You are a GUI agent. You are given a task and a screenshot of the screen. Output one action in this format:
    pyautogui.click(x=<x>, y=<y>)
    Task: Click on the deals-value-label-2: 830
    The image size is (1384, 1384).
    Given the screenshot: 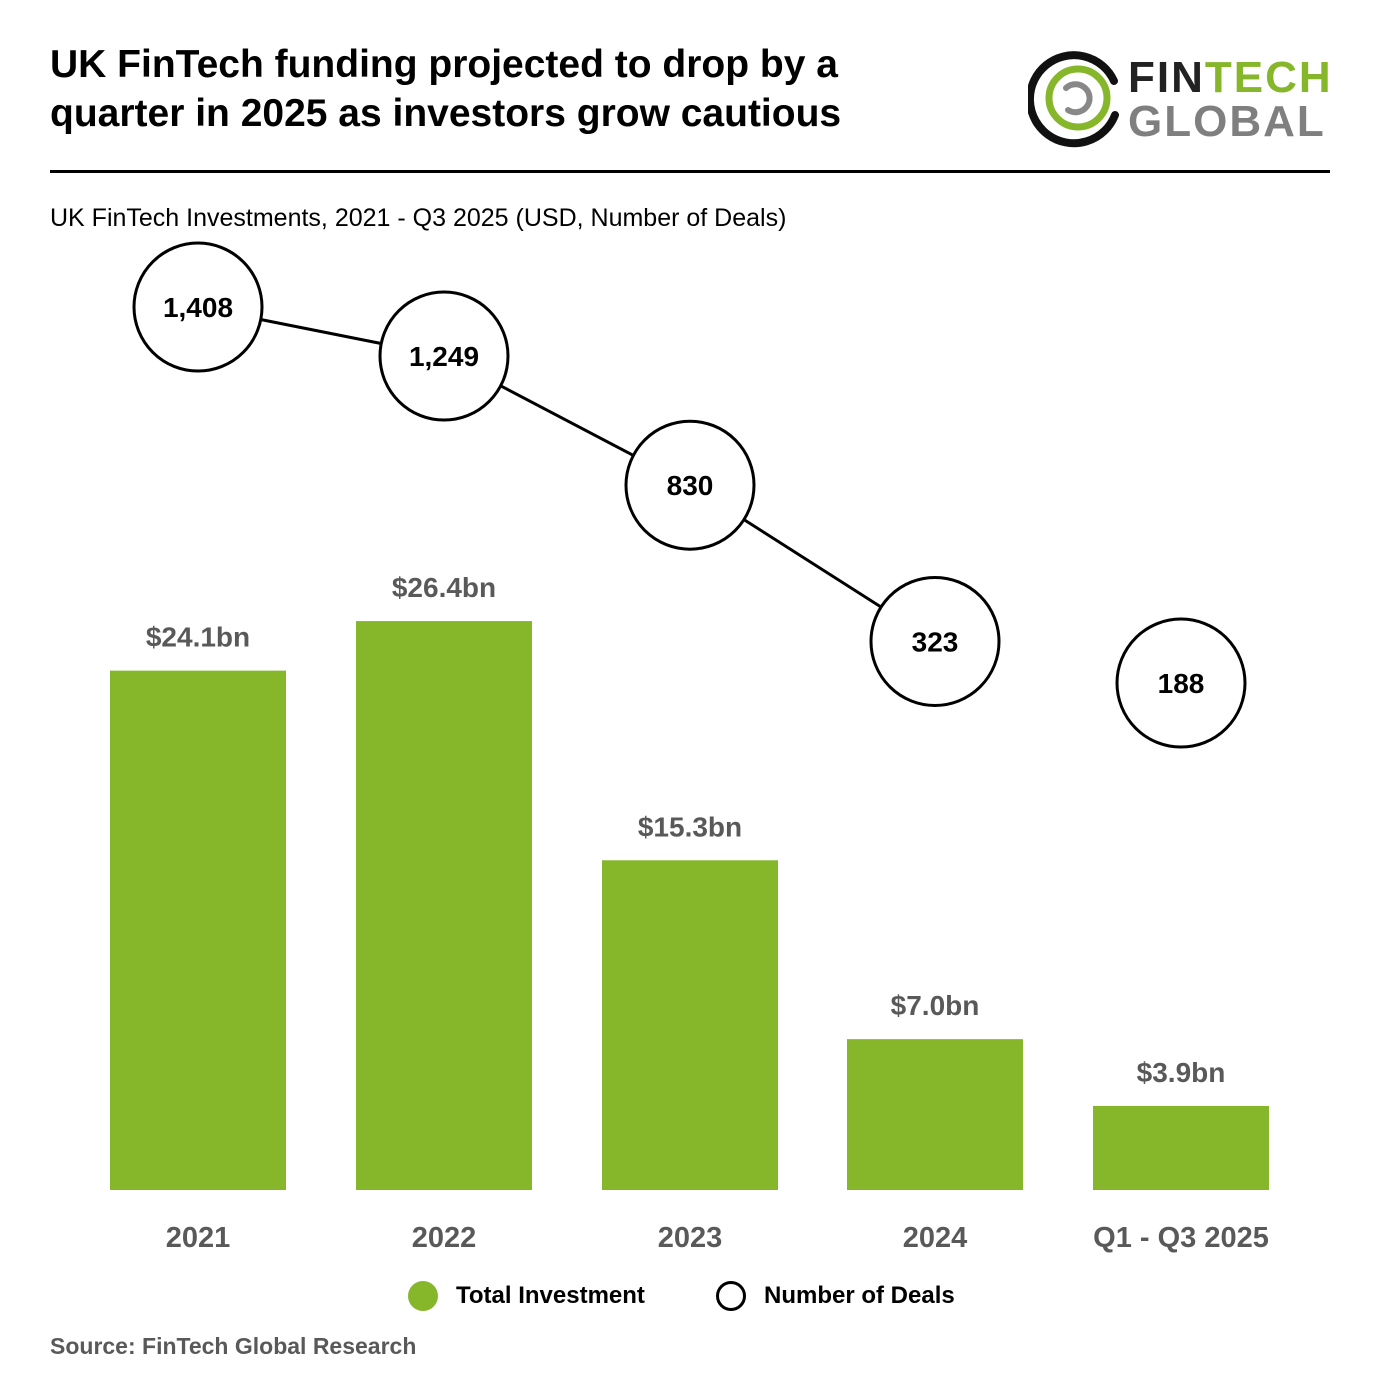 What is the action you would take?
    pyautogui.click(x=690, y=485)
    